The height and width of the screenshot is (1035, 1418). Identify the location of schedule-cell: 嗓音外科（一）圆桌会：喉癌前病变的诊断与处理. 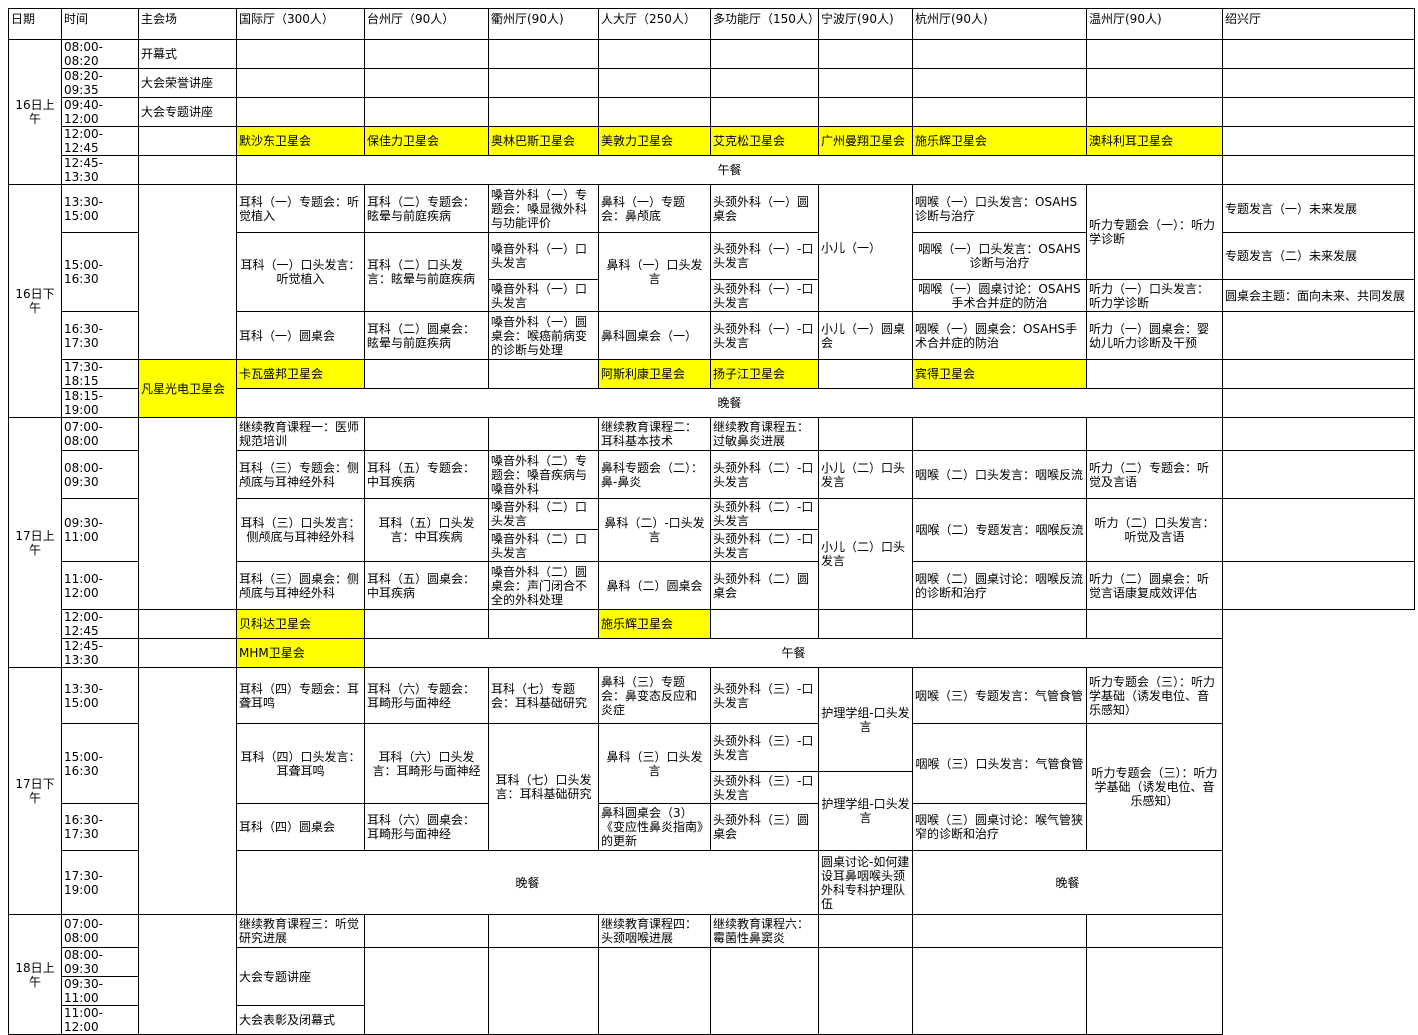
(543, 335).